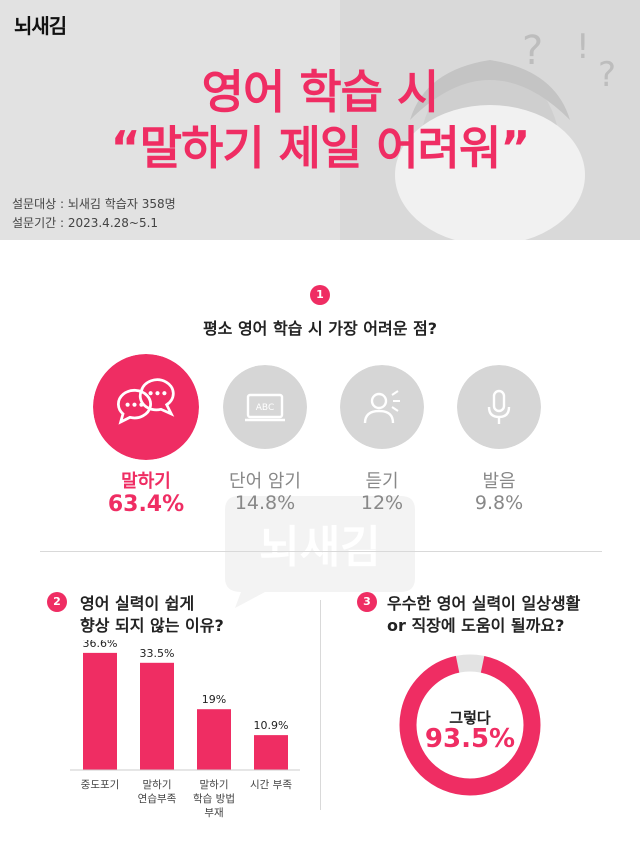 The image size is (640, 864). Describe the element at coordinates (470, 739) in the screenshot. I see `donut-center-value: 93.5%` at that location.